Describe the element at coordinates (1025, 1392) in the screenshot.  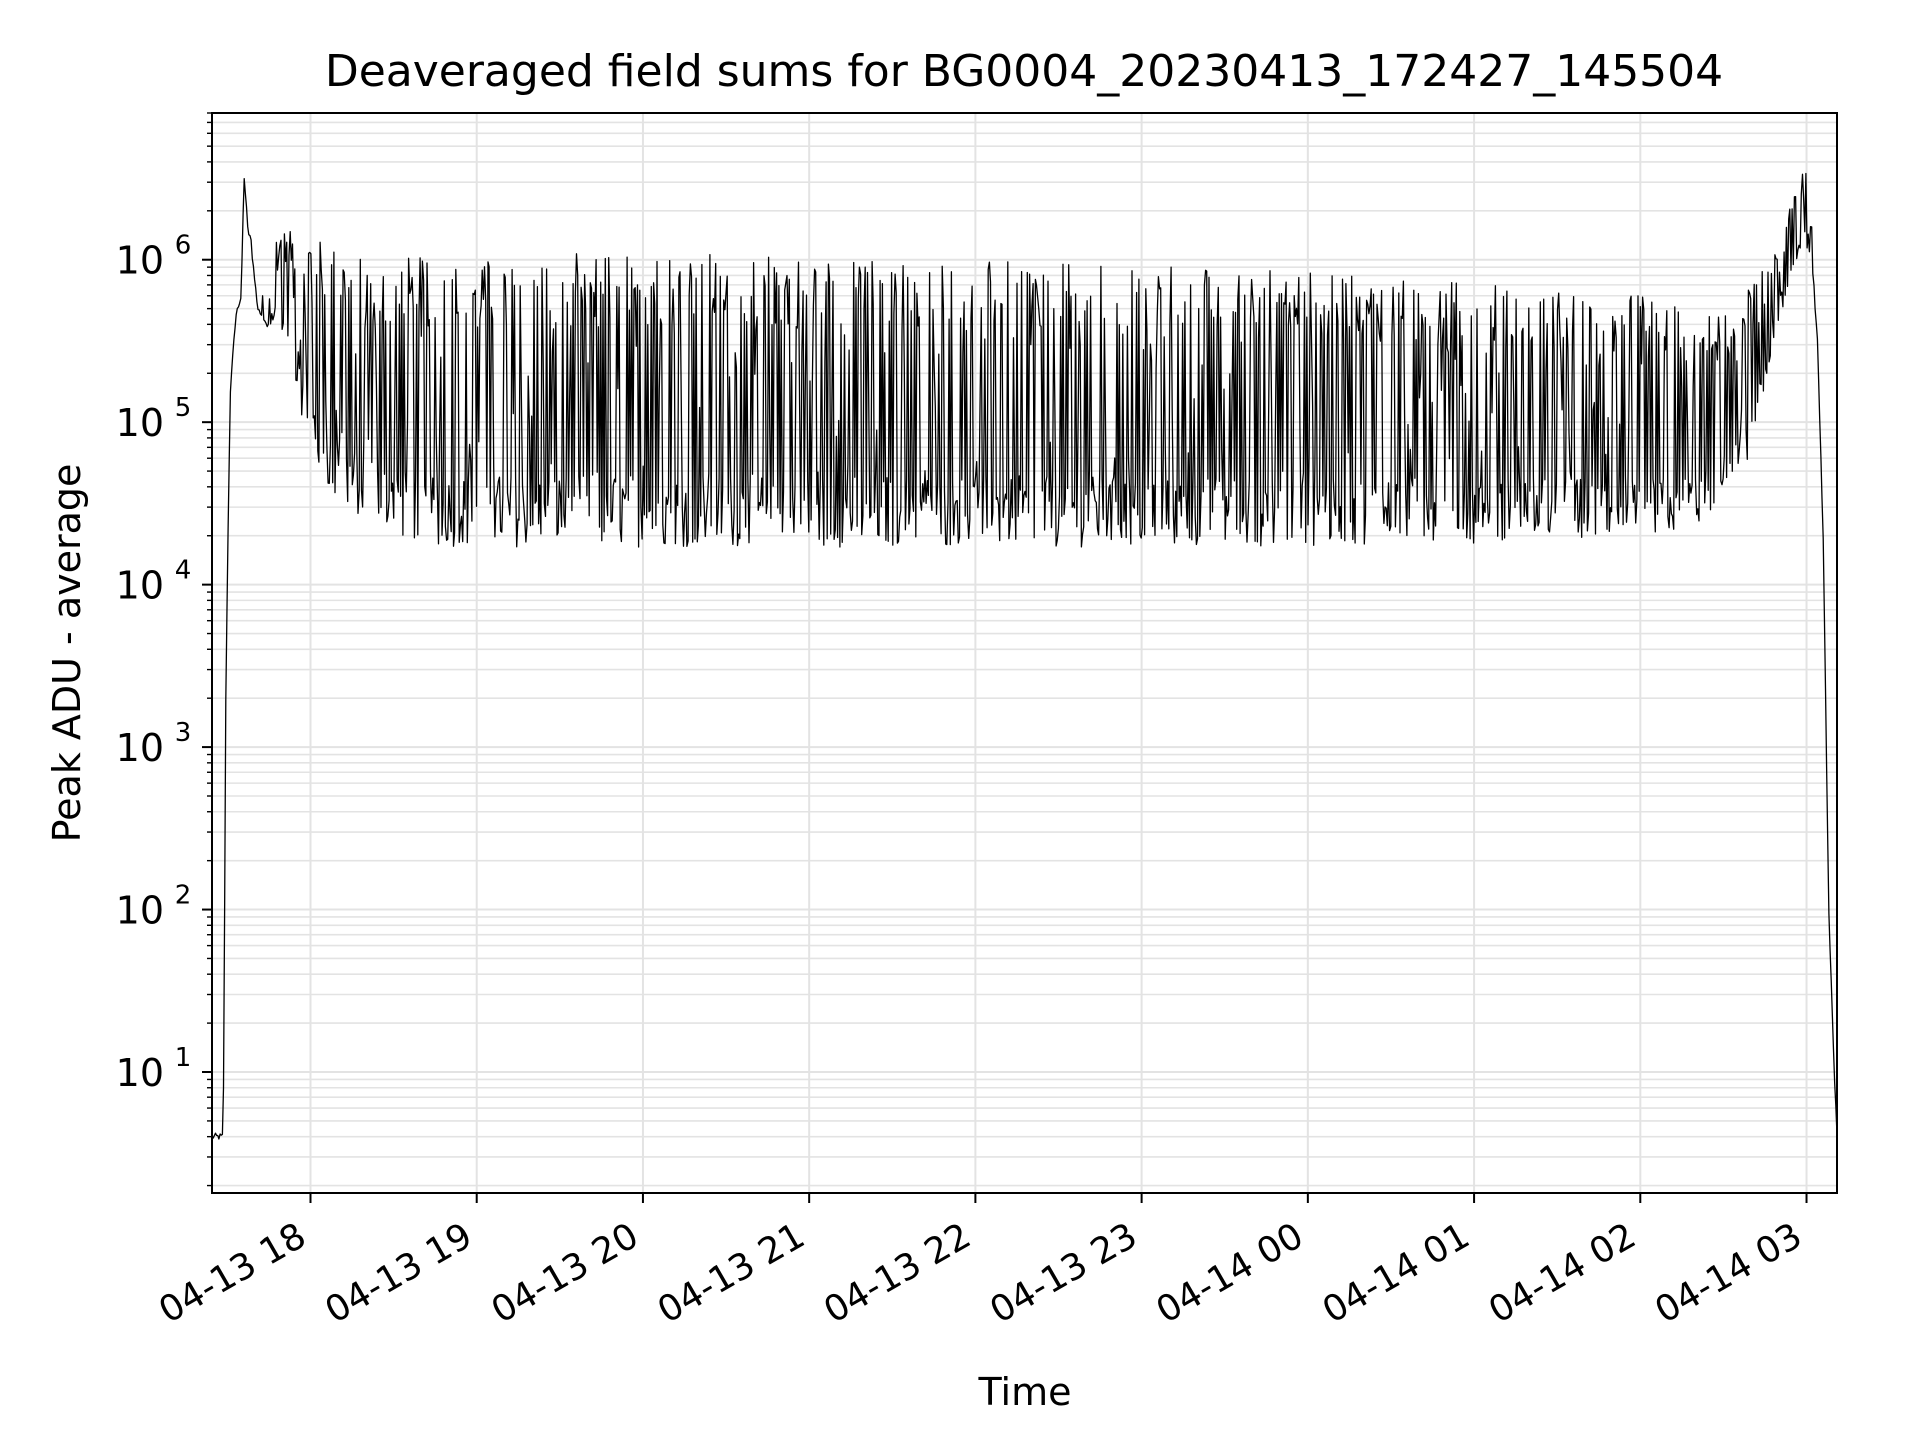
I see `x-axis-label: Time` at that location.